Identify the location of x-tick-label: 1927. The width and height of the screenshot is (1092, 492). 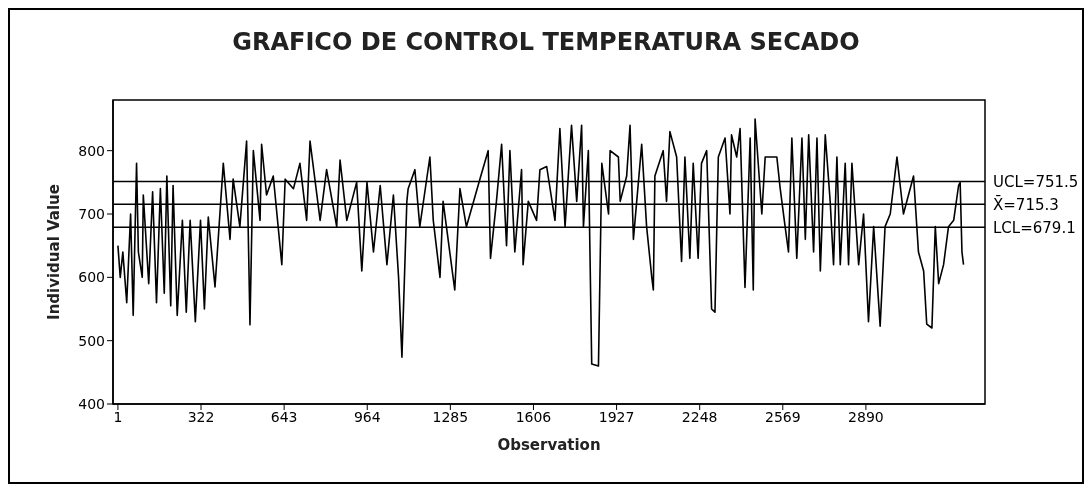
(616, 416).